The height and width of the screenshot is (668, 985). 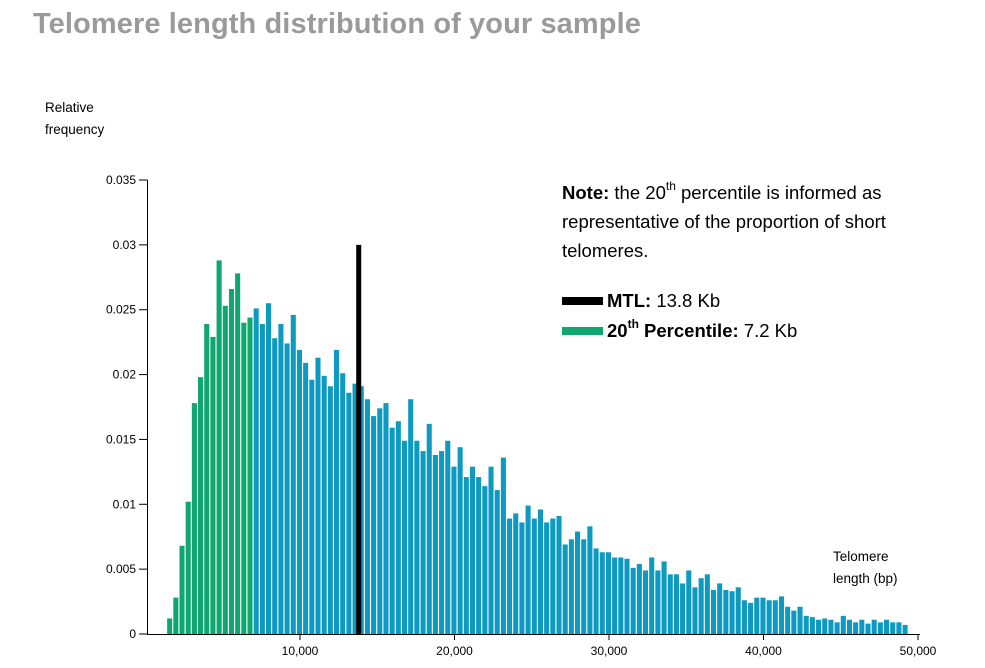 What do you see at coordinates (861, 556) in the screenshot?
I see `x-axis-label-line1: Telomere` at bounding box center [861, 556].